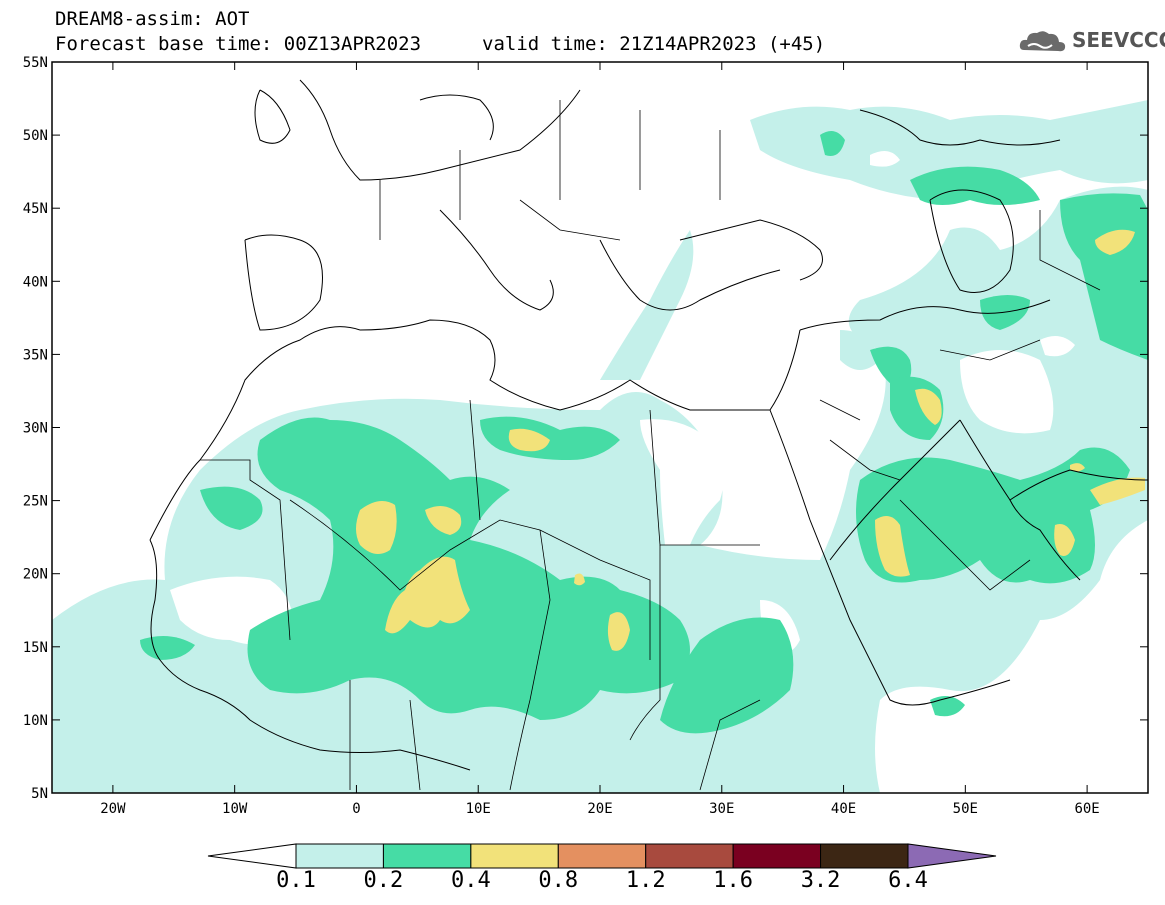 The width and height of the screenshot is (1165, 905). Describe the element at coordinates (645, 880) in the screenshot. I see `colorbar-level-label: 1.2` at that location.